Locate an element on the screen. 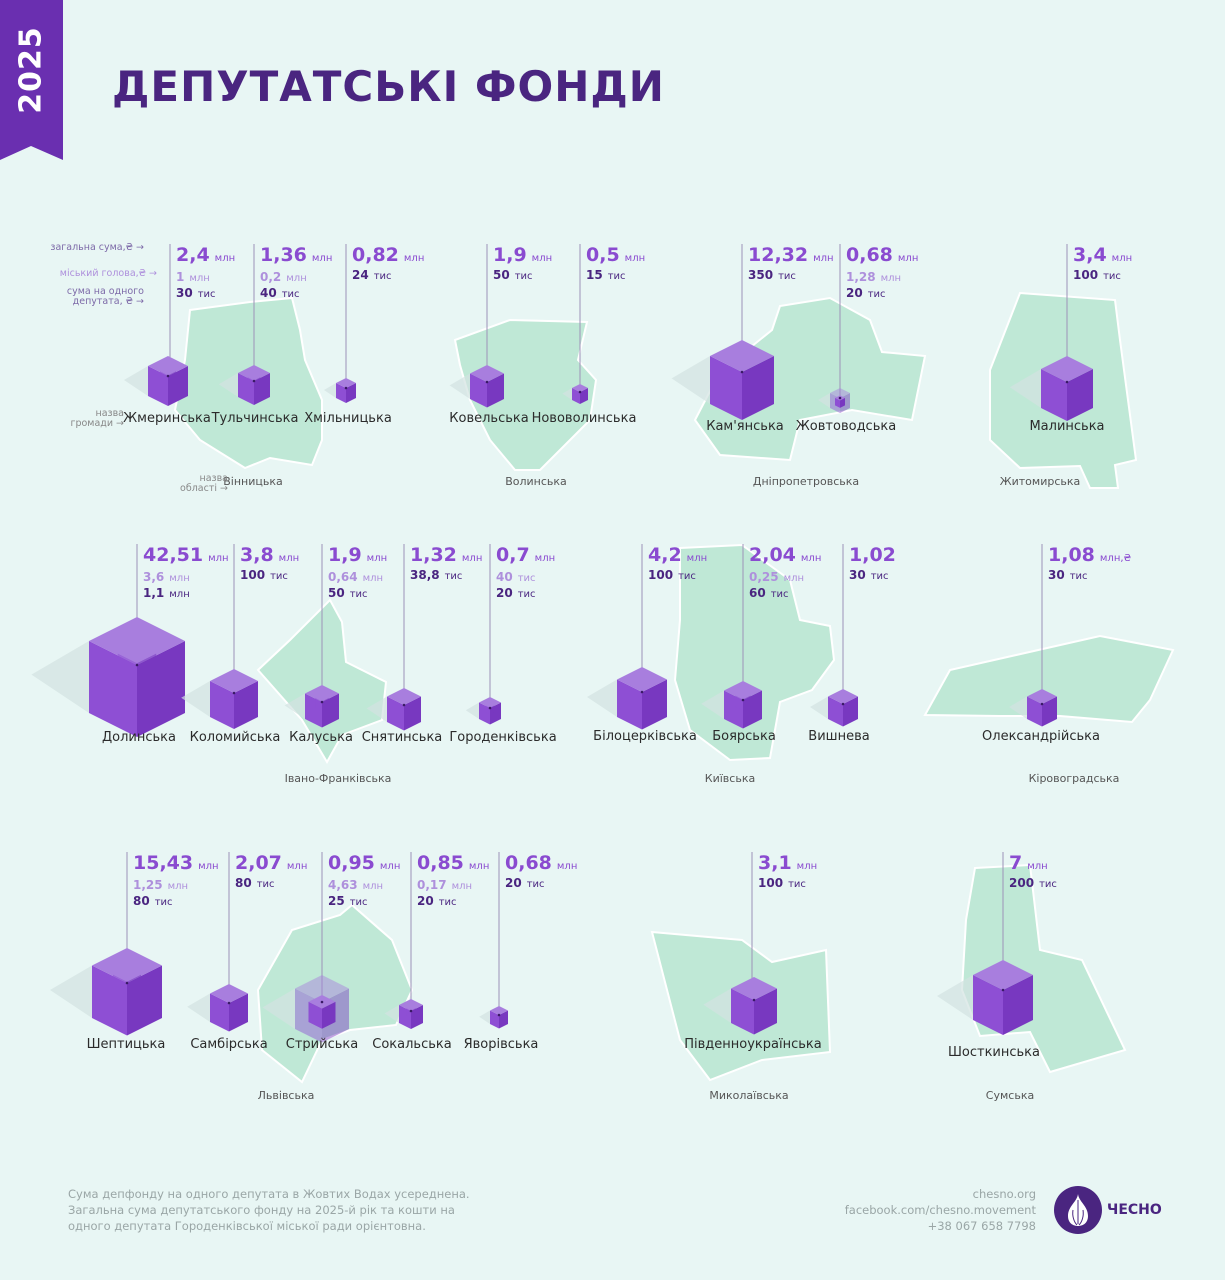  community-name-value: Ковельська is located at coordinates (489, 418).